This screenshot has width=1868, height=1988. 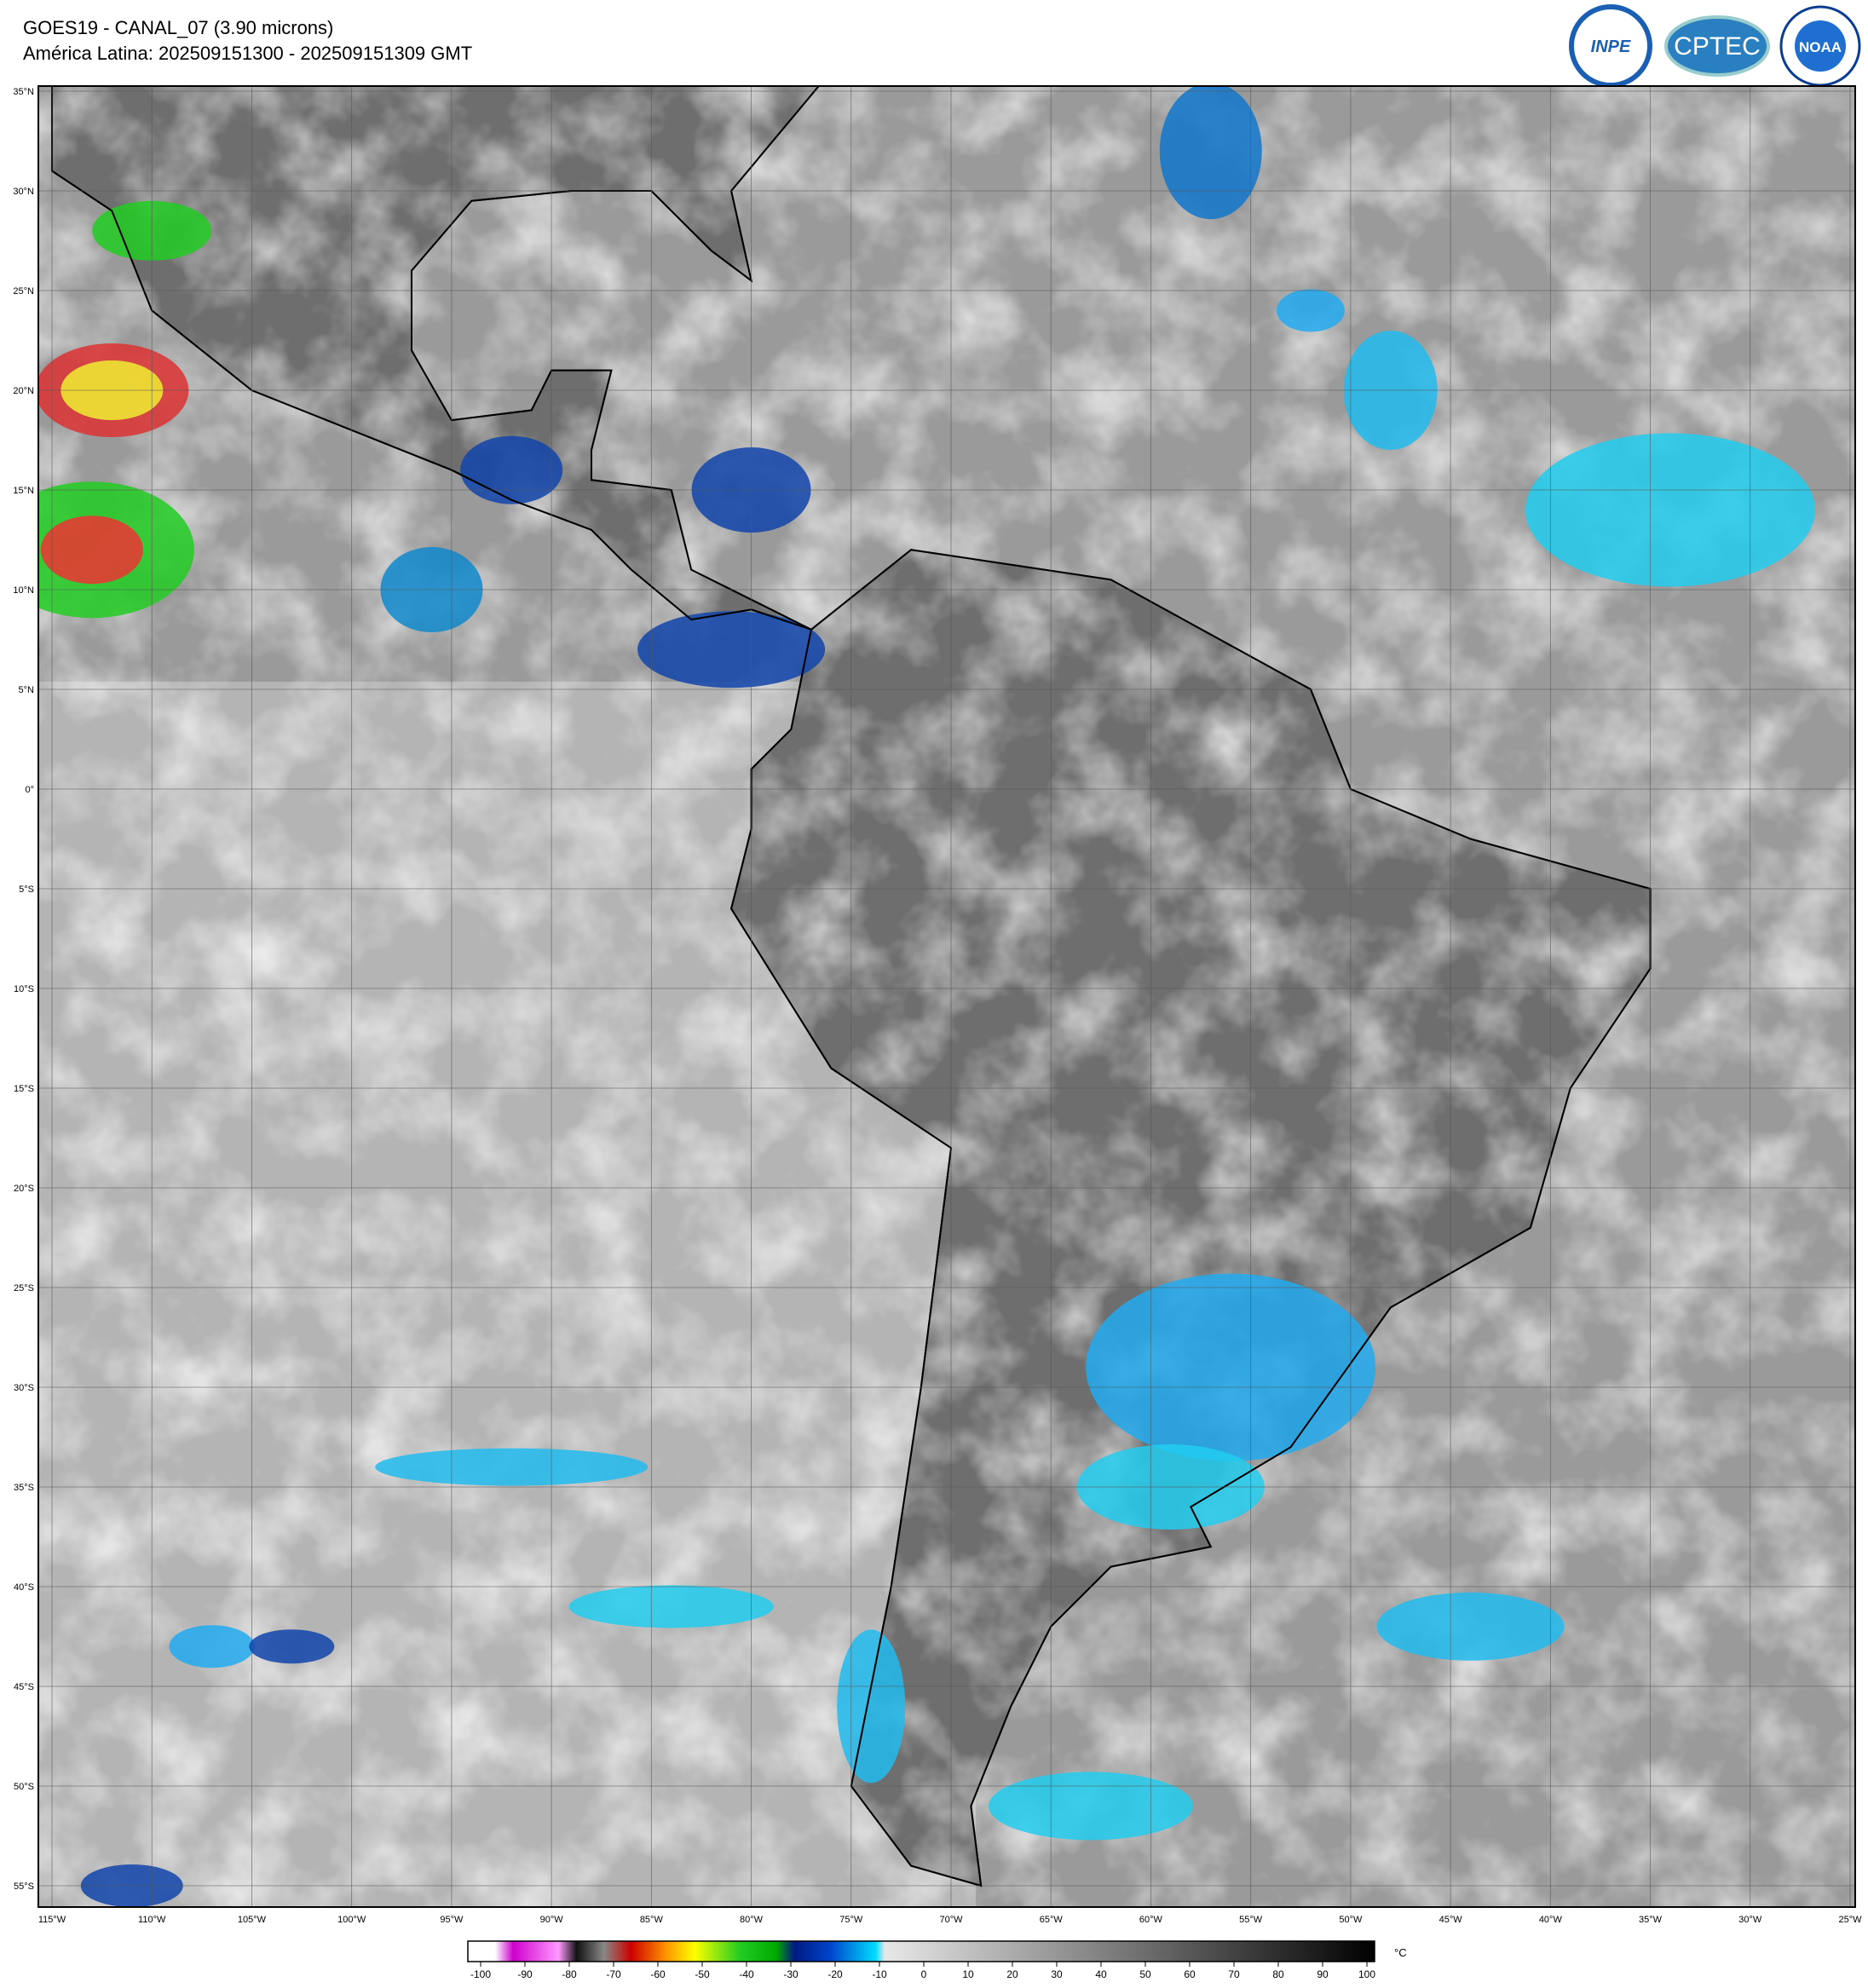 What do you see at coordinates (52, 1920) in the screenshot?
I see `lon-label: 115°W` at bounding box center [52, 1920].